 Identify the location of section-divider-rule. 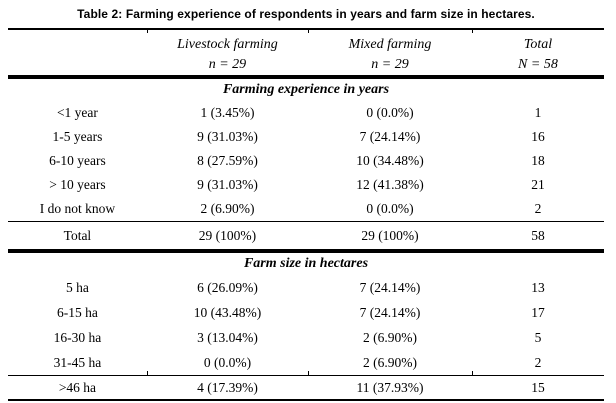
(306, 251).